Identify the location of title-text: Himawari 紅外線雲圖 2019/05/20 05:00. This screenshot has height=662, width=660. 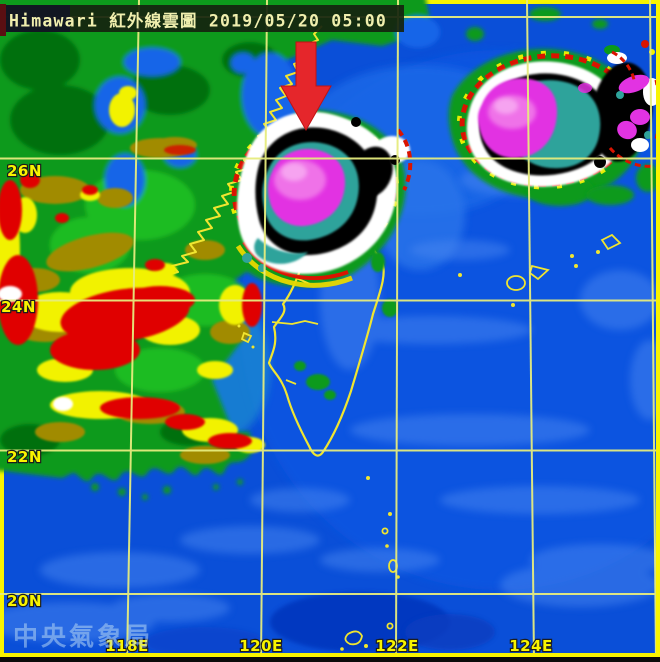
(198, 21).